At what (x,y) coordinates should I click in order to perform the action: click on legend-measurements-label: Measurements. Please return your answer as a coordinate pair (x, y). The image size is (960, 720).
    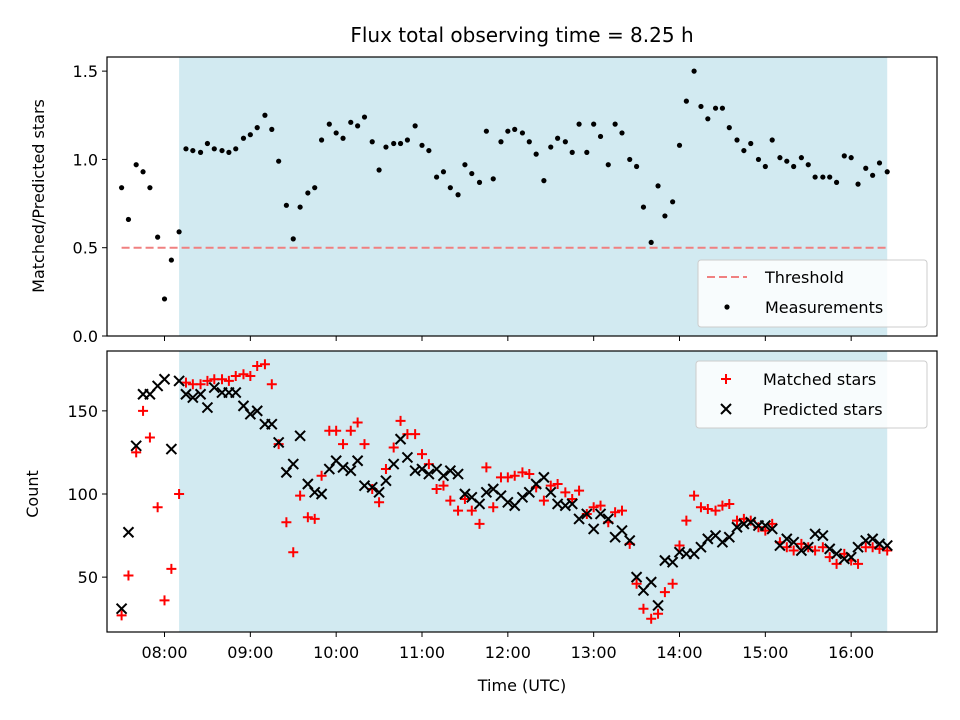
    Looking at the image, I should click on (824, 307).